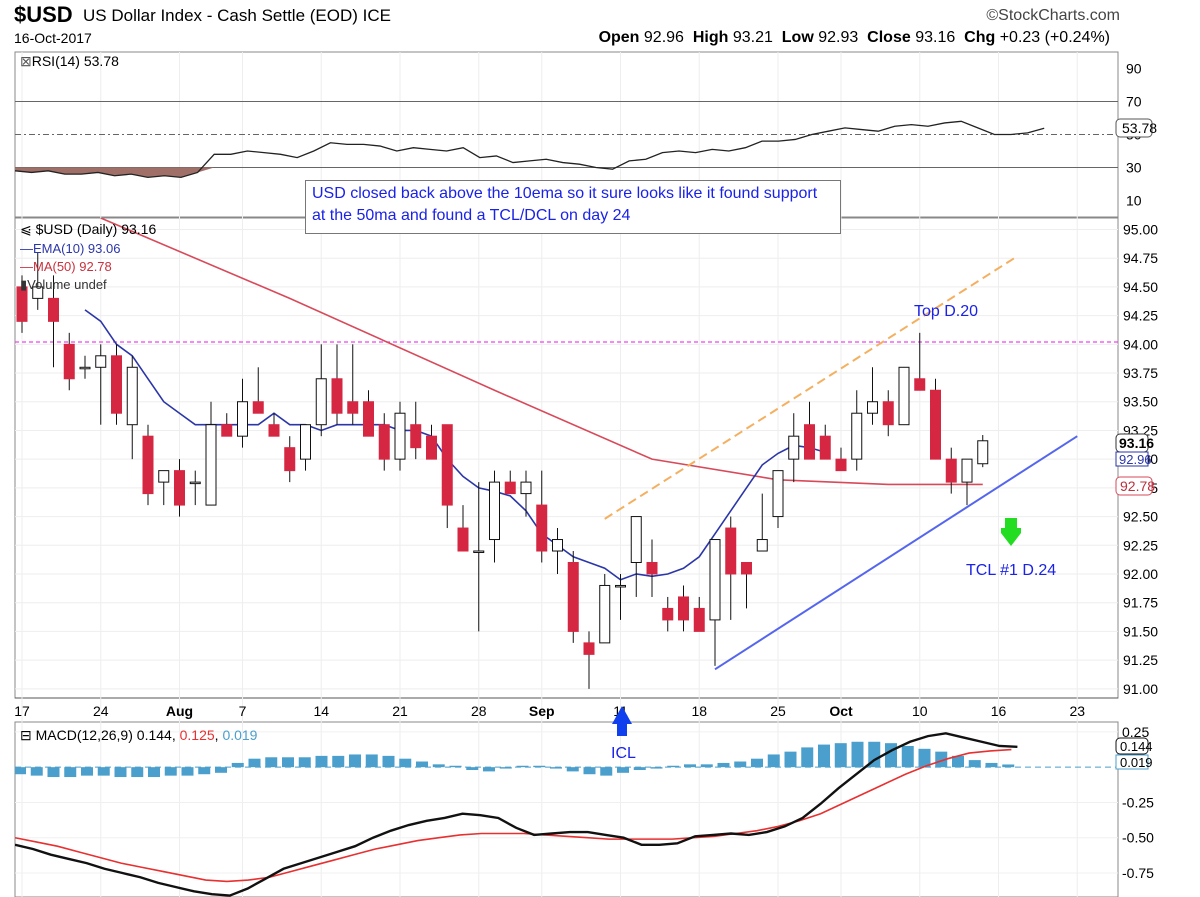  I want to click on icl-annotation: ICL, so click(623, 753).